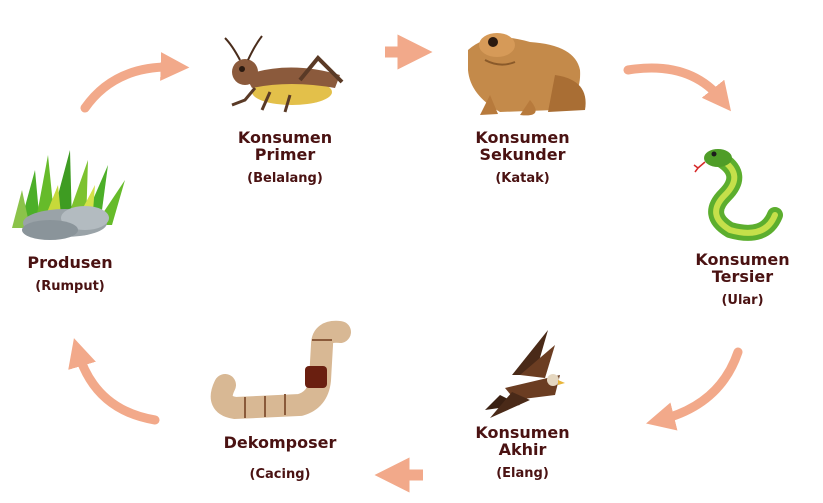 The image size is (823, 503). Describe the element at coordinates (70, 273) in the screenshot. I see `producer-label: Produsen (Rumput)` at that location.